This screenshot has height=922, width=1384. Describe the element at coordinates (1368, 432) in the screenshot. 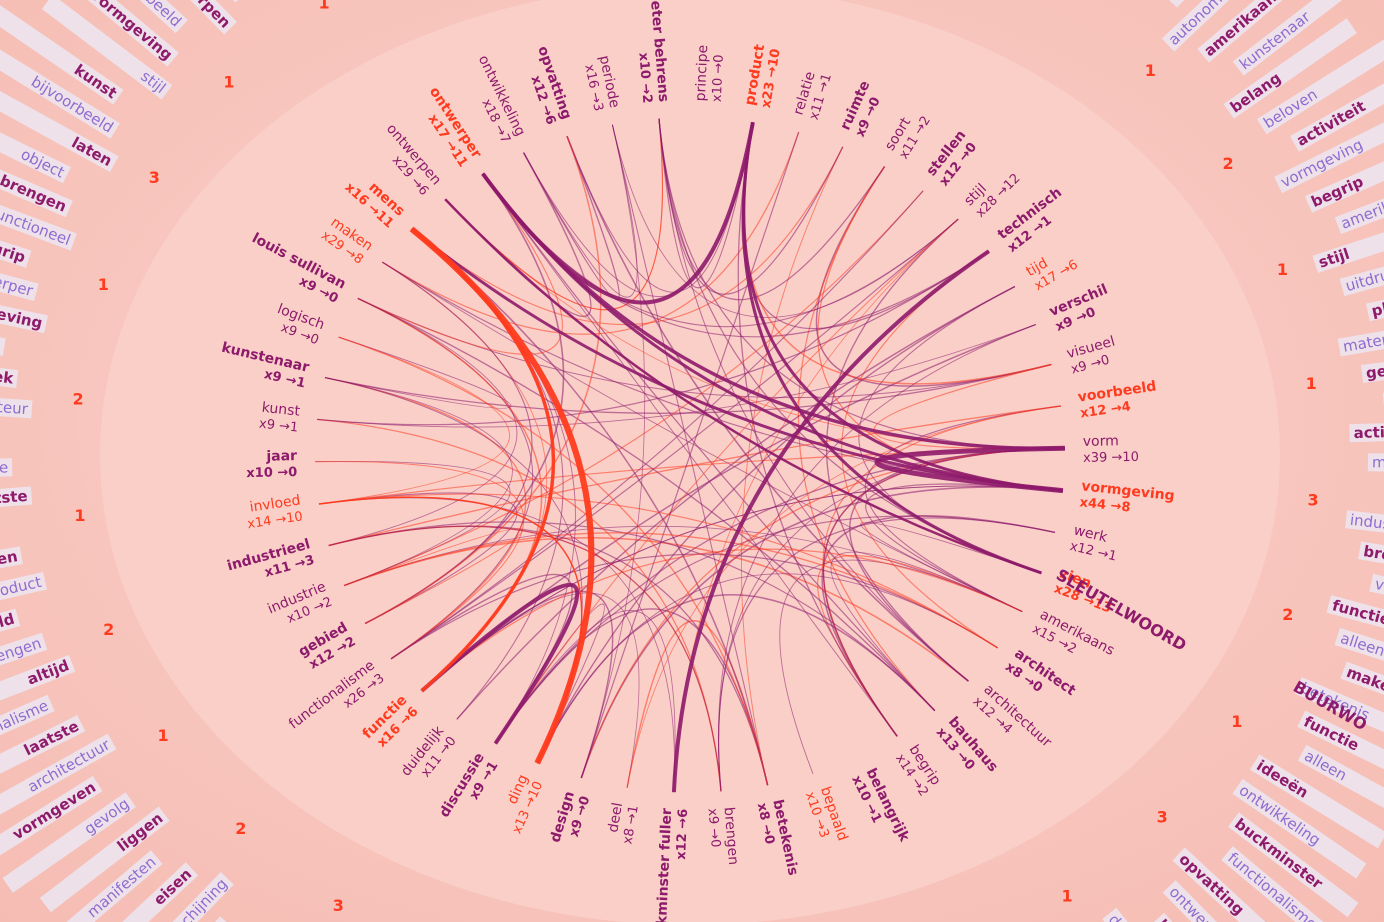

I see `outer-word-text: activiteit` at that location.